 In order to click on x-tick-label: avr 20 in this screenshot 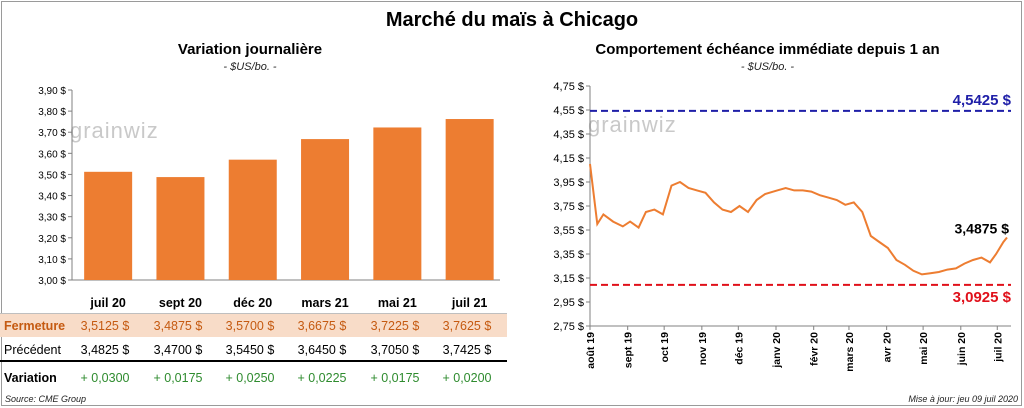, I will do `click(888, 347)`.